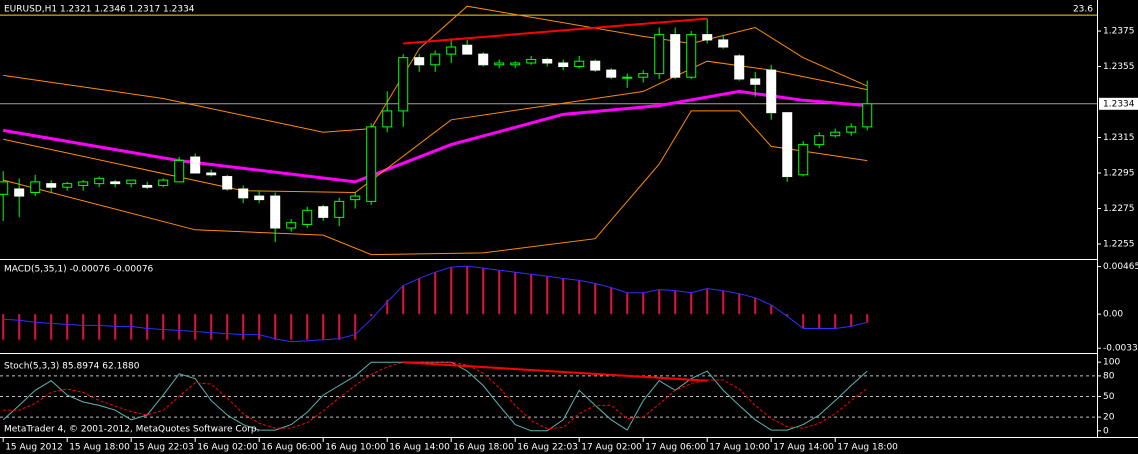 This screenshot has width=1138, height=454. Describe the element at coordinates (419, 448) in the screenshot. I see `x-tick-label: 16 Aug 14:00` at that location.